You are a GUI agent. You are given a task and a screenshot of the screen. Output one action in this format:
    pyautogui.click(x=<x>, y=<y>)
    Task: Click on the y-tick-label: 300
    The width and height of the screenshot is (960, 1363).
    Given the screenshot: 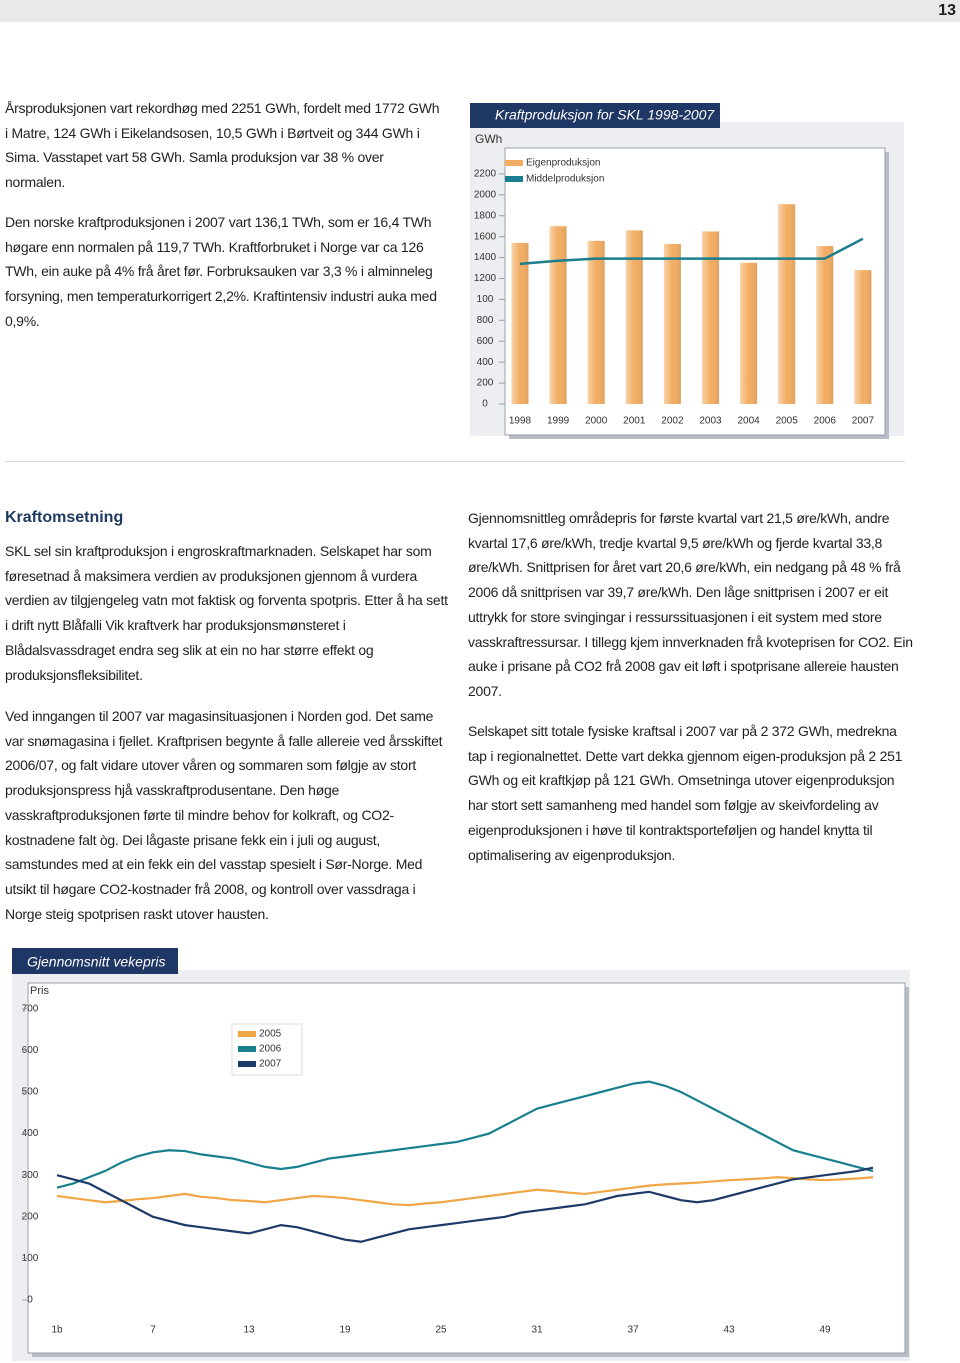 What is the action you would take?
    pyautogui.click(x=30, y=1175)
    